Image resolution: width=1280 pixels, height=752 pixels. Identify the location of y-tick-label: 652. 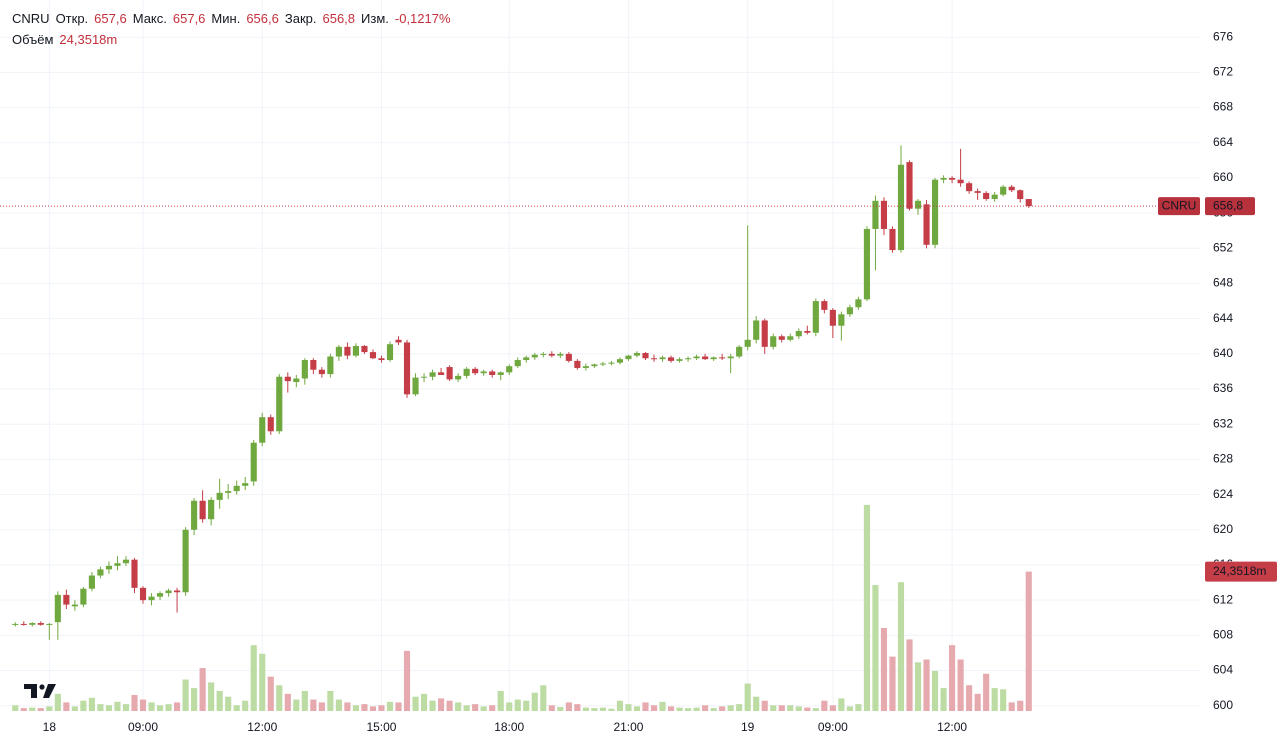
(1223, 247).